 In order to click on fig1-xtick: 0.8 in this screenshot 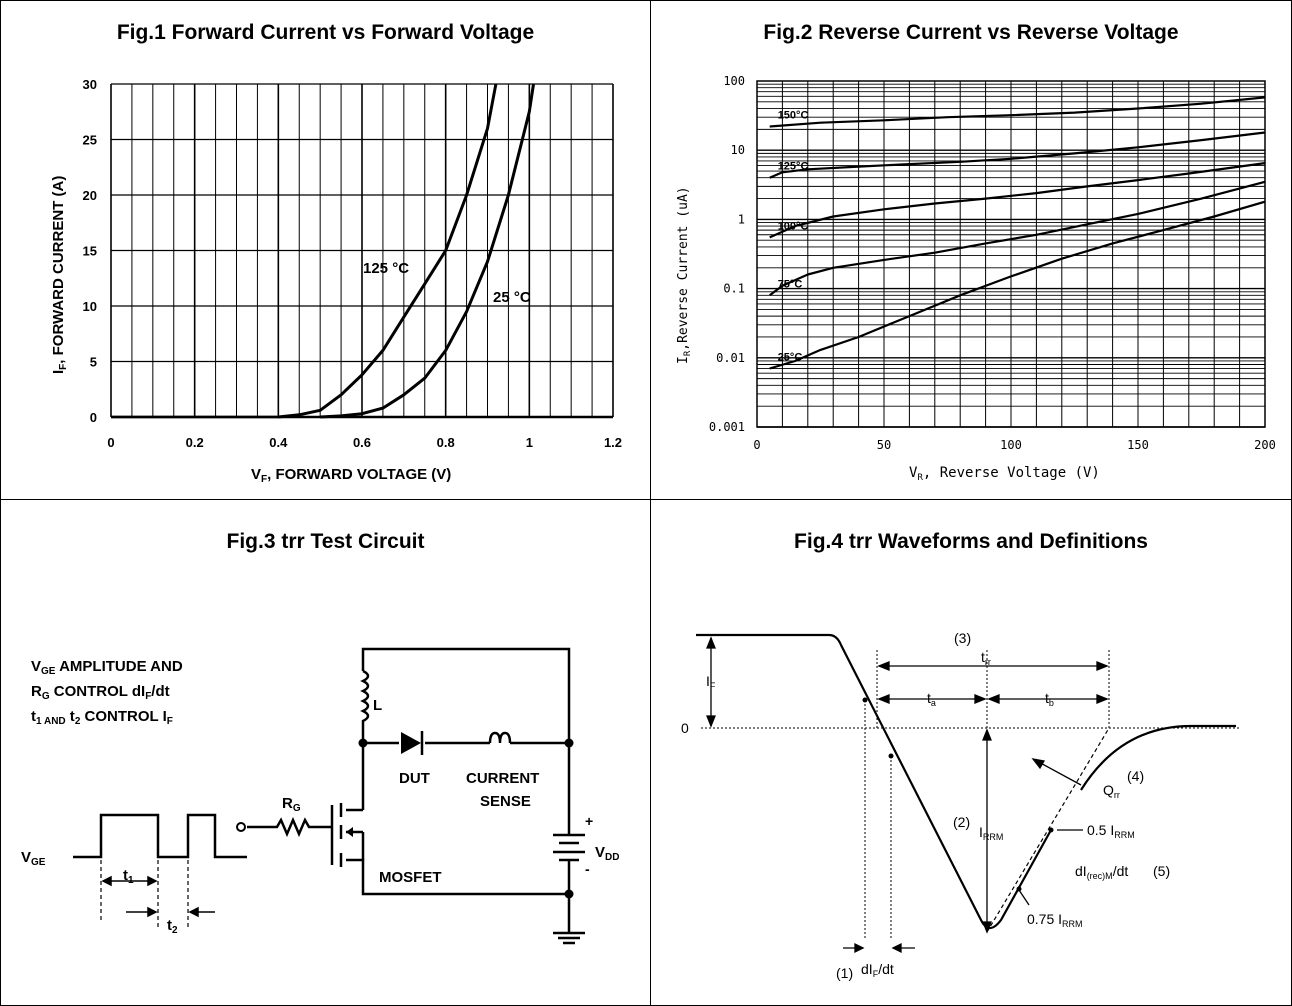, I will do `click(446, 442)`.